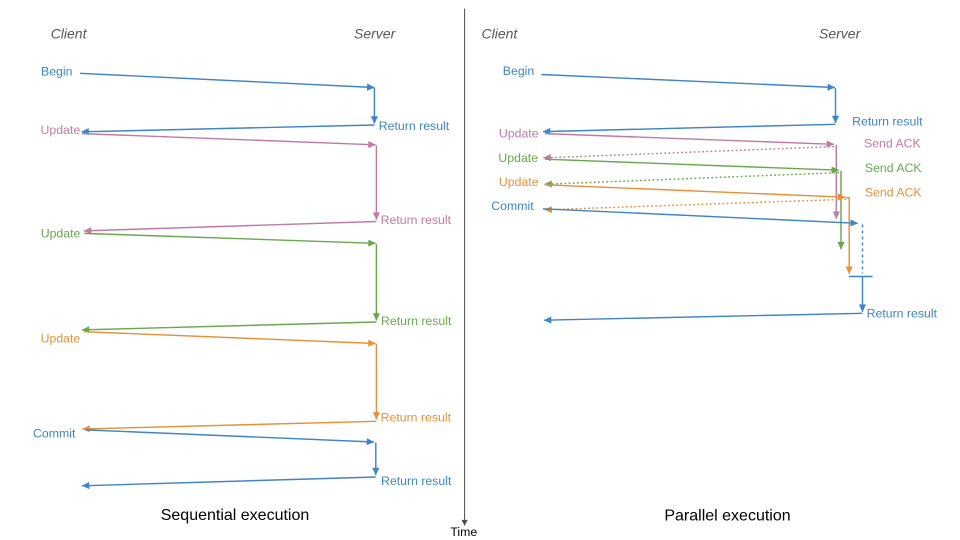 The image size is (960, 540). I want to click on svg-text: Sequential execution, so click(235, 515).